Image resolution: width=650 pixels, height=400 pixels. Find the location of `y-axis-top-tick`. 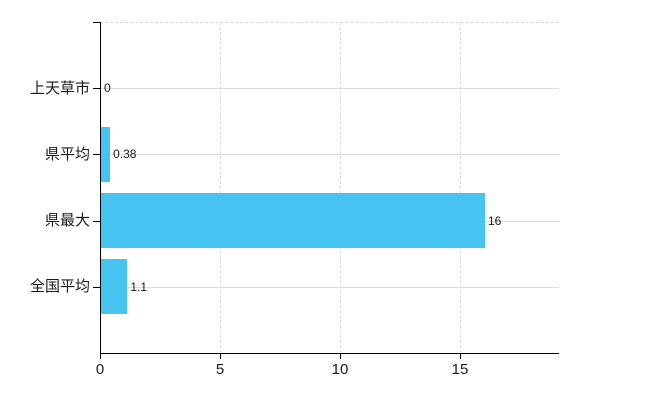

y-axis-top-tick is located at coordinates (96, 22).